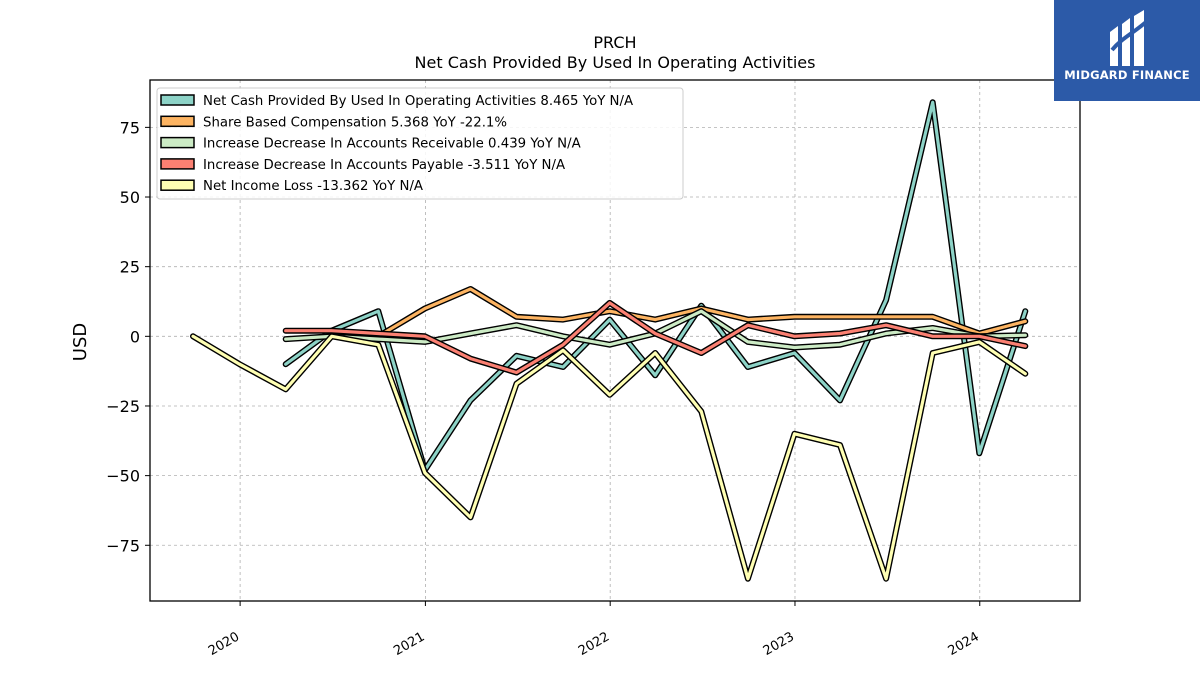 The height and width of the screenshot is (675, 1200). What do you see at coordinates (130, 197) in the screenshot?
I see `y-tick-label: 50` at bounding box center [130, 197].